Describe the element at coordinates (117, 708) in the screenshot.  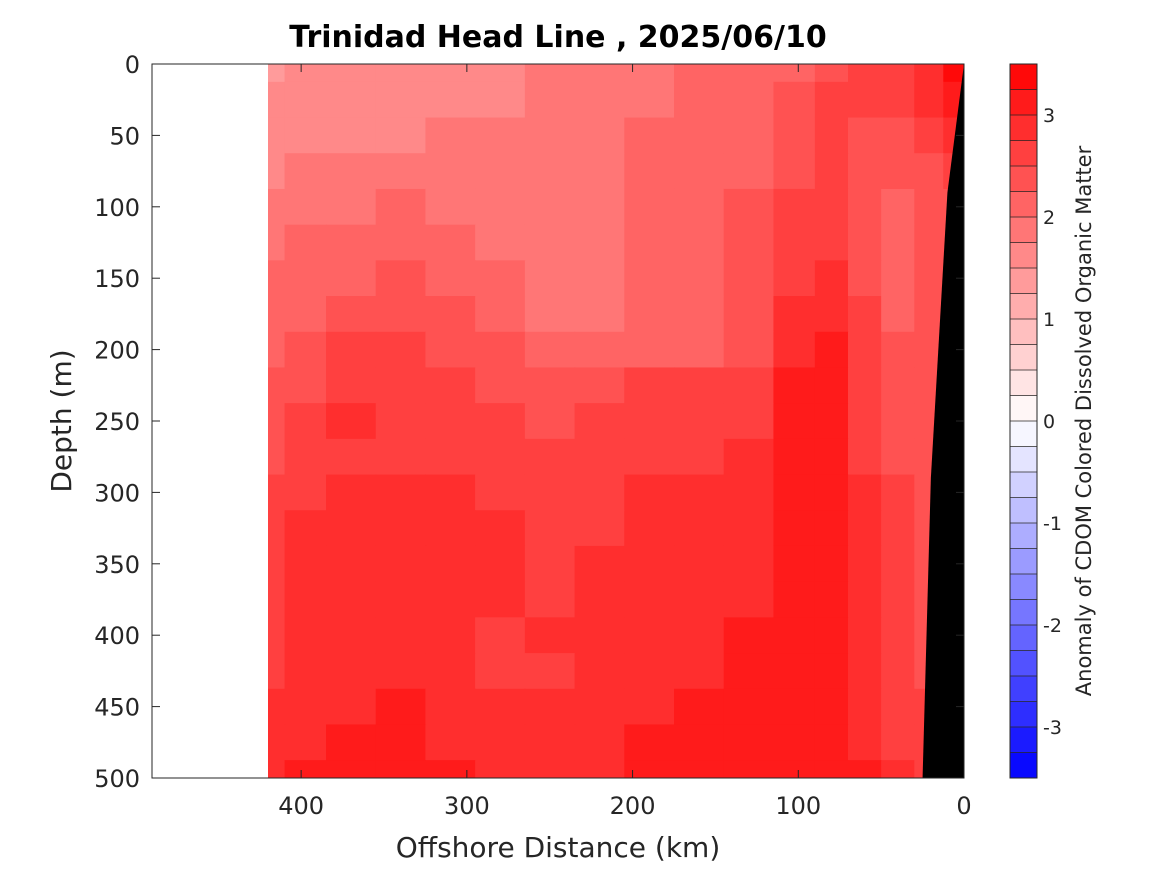
I see `y-tick-label: 450` at that location.